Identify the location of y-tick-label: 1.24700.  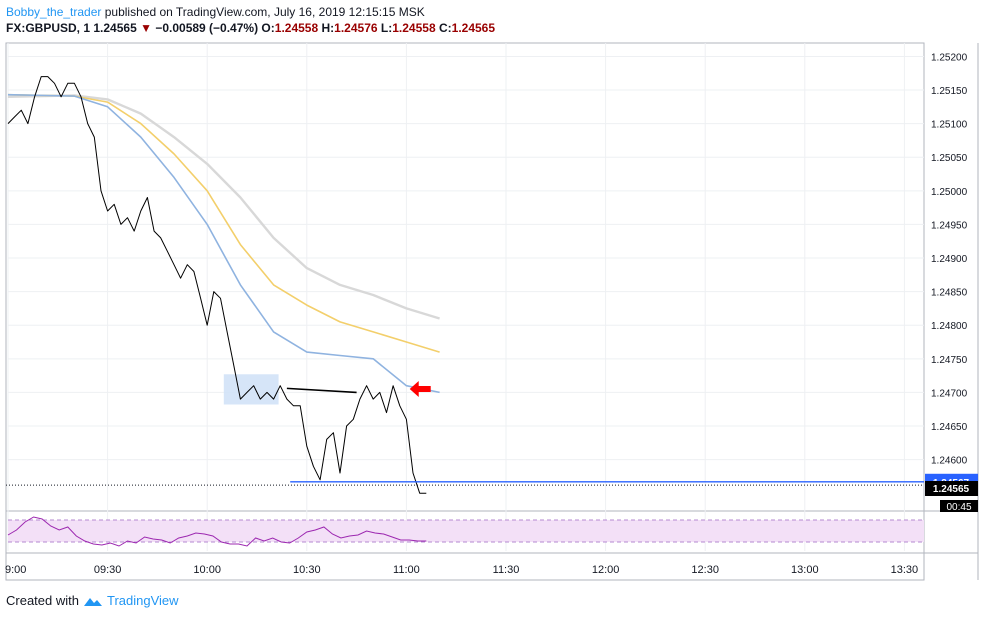
(949, 393).